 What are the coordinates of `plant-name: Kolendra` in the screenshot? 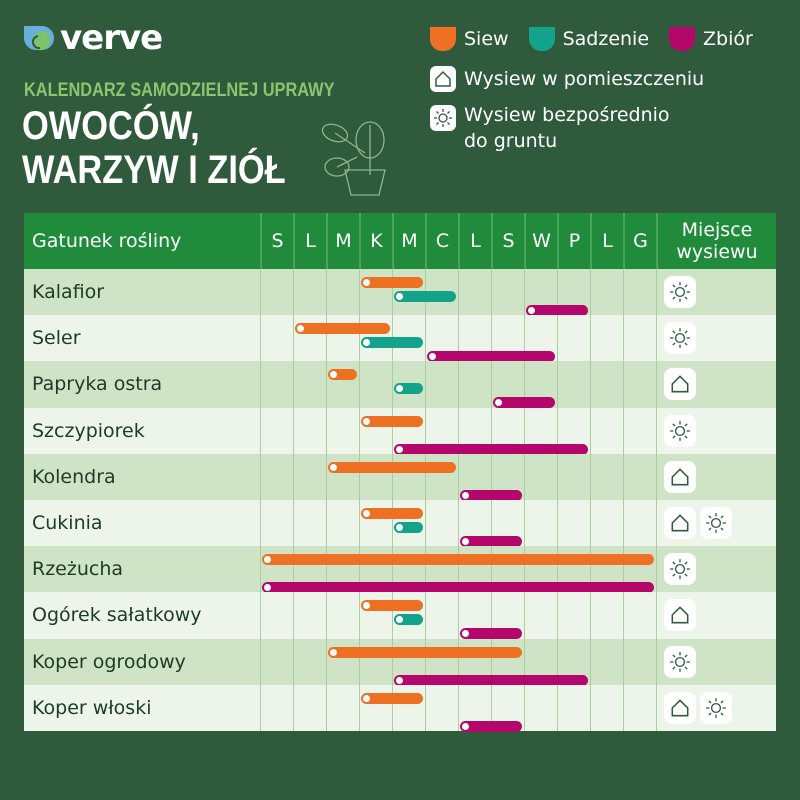 It's located at (74, 476).